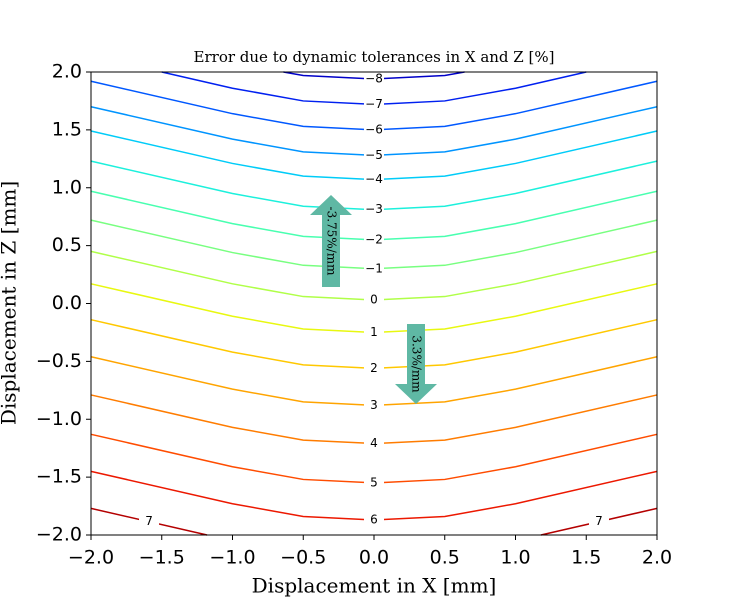 The width and height of the screenshot is (730, 600). Describe the element at coordinates (657, 558) in the screenshot. I see `x-tick-label: 2.0` at that location.